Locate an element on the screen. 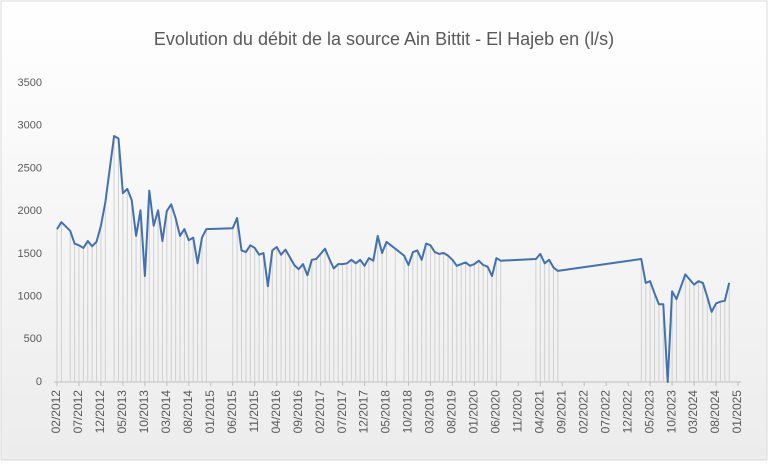 The height and width of the screenshot is (466, 768). x-tick-label: 08/2019 is located at coordinates (452, 412).